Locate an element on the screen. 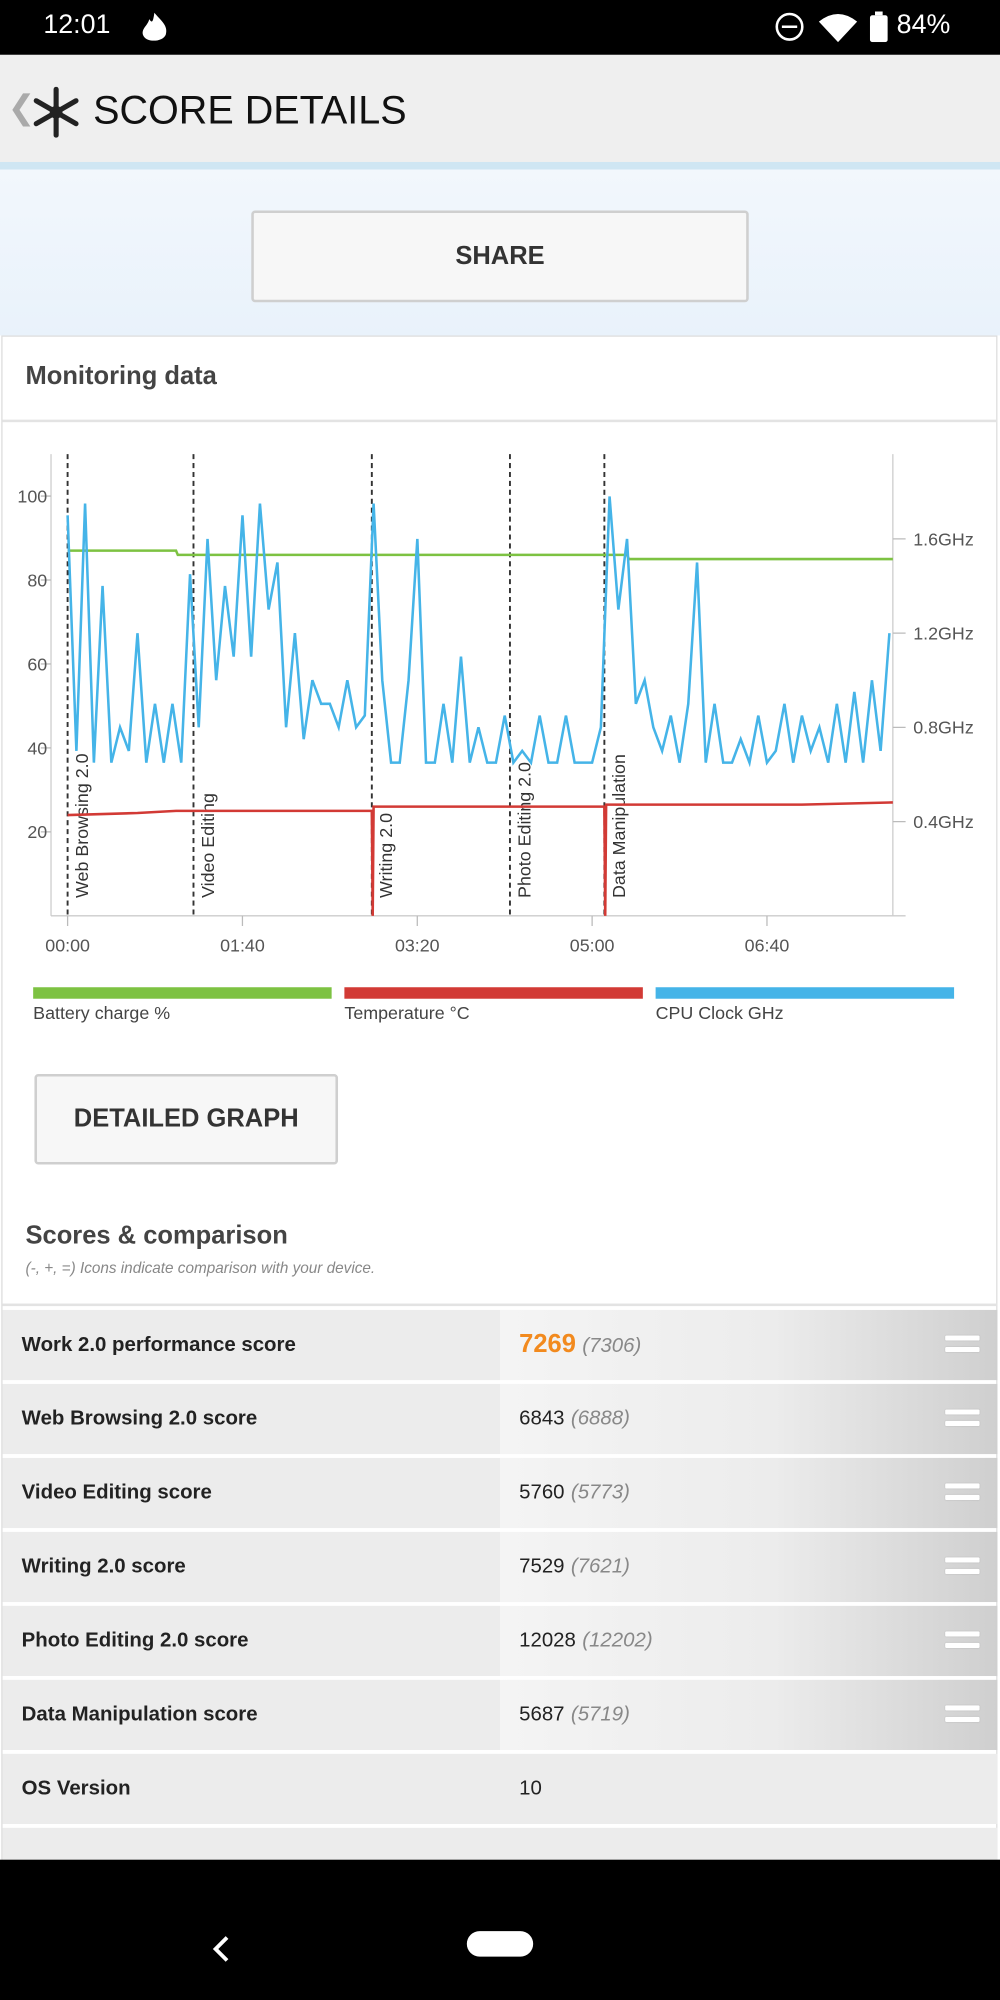 The height and width of the screenshot is (2000, 1000). compare-value: (6888) is located at coordinates (600, 1419).